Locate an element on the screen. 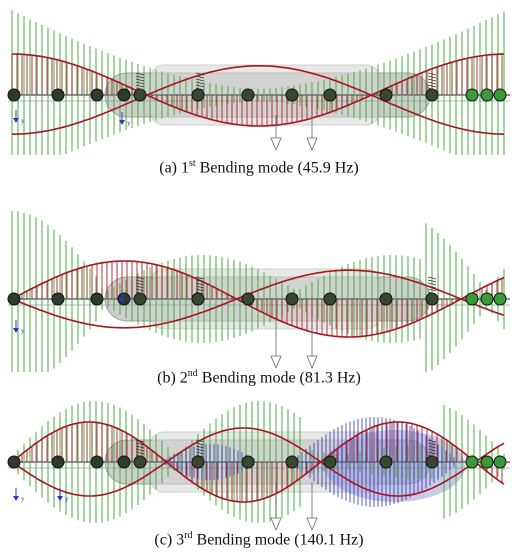  mode-caption-rest: Bending mode (140.1 Hz) is located at coordinates (280, 540).